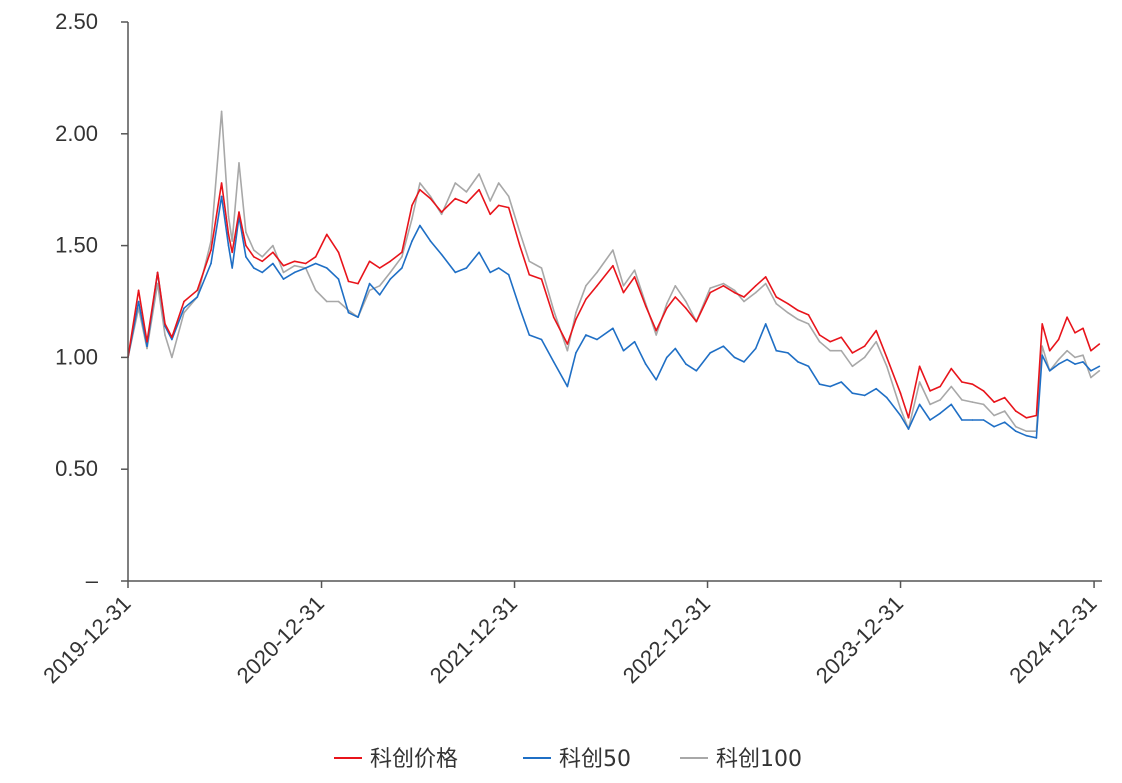 The height and width of the screenshot is (783, 1122). Describe the element at coordinates (666, 639) in the screenshot. I see `x-tick-label: 2022-12-31` at that location.